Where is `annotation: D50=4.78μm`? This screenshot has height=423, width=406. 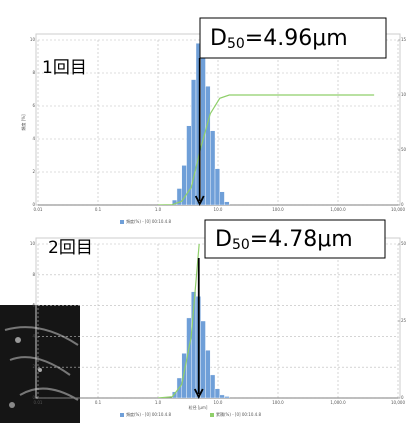
annotation: D50=4.78μm is located at coordinates (284, 240).